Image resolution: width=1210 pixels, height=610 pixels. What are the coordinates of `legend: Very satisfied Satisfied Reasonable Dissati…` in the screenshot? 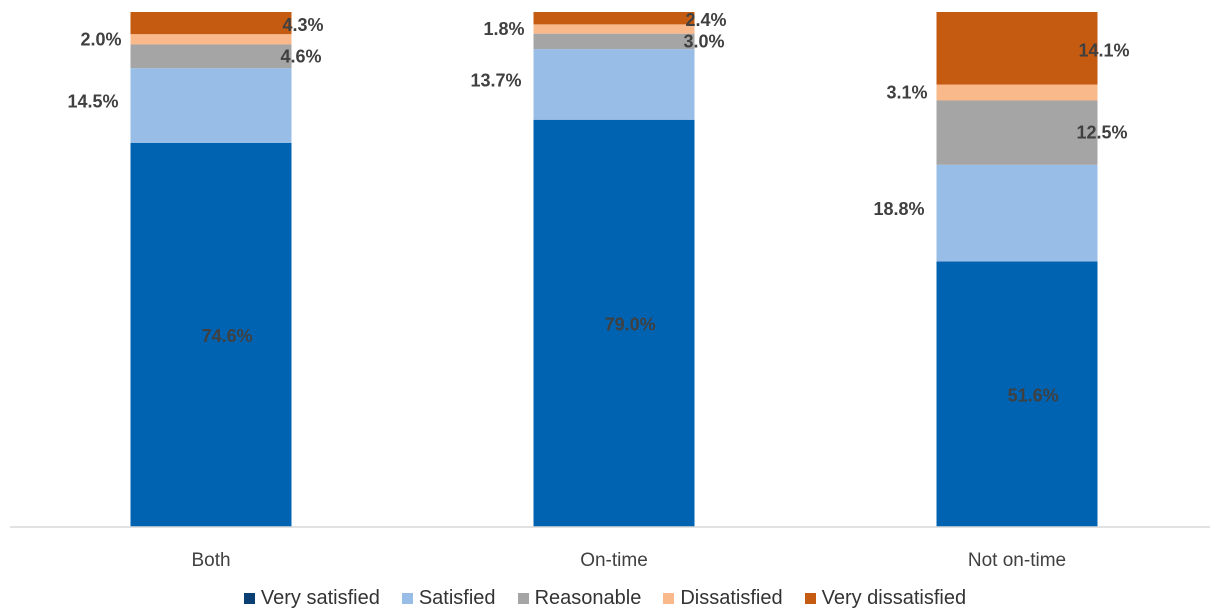 It's located at (605, 598).